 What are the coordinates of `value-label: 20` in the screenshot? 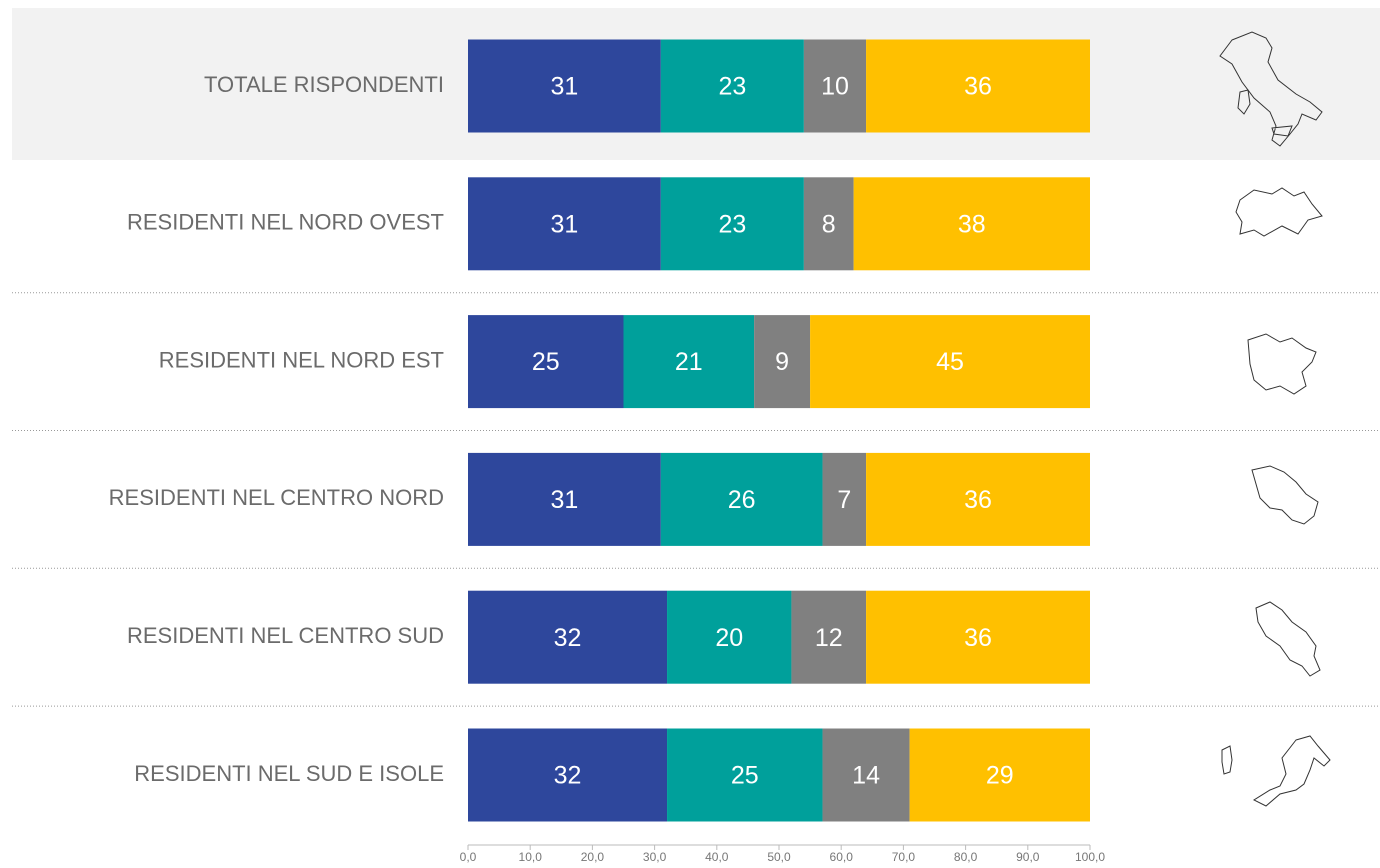 It's located at (729, 638).